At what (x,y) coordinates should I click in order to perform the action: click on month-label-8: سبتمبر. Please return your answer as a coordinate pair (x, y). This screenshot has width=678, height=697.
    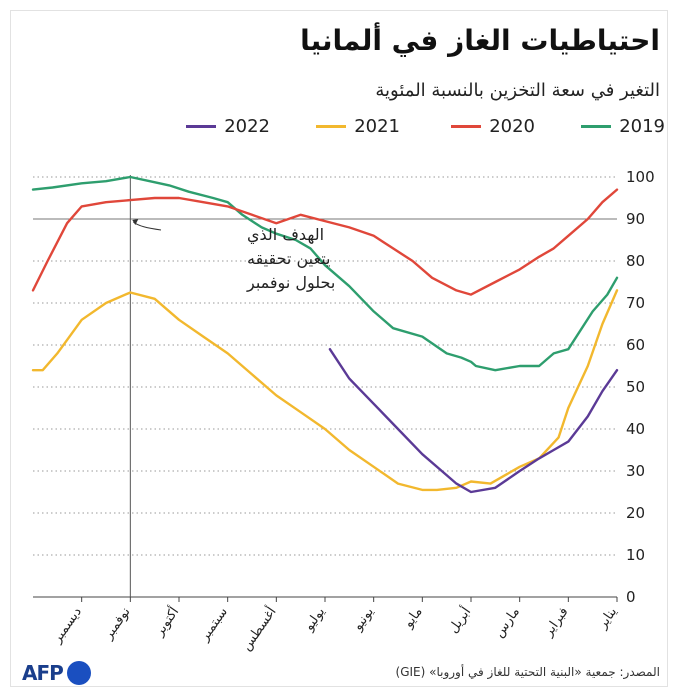
    Looking at the image, I should click on (214, 625).